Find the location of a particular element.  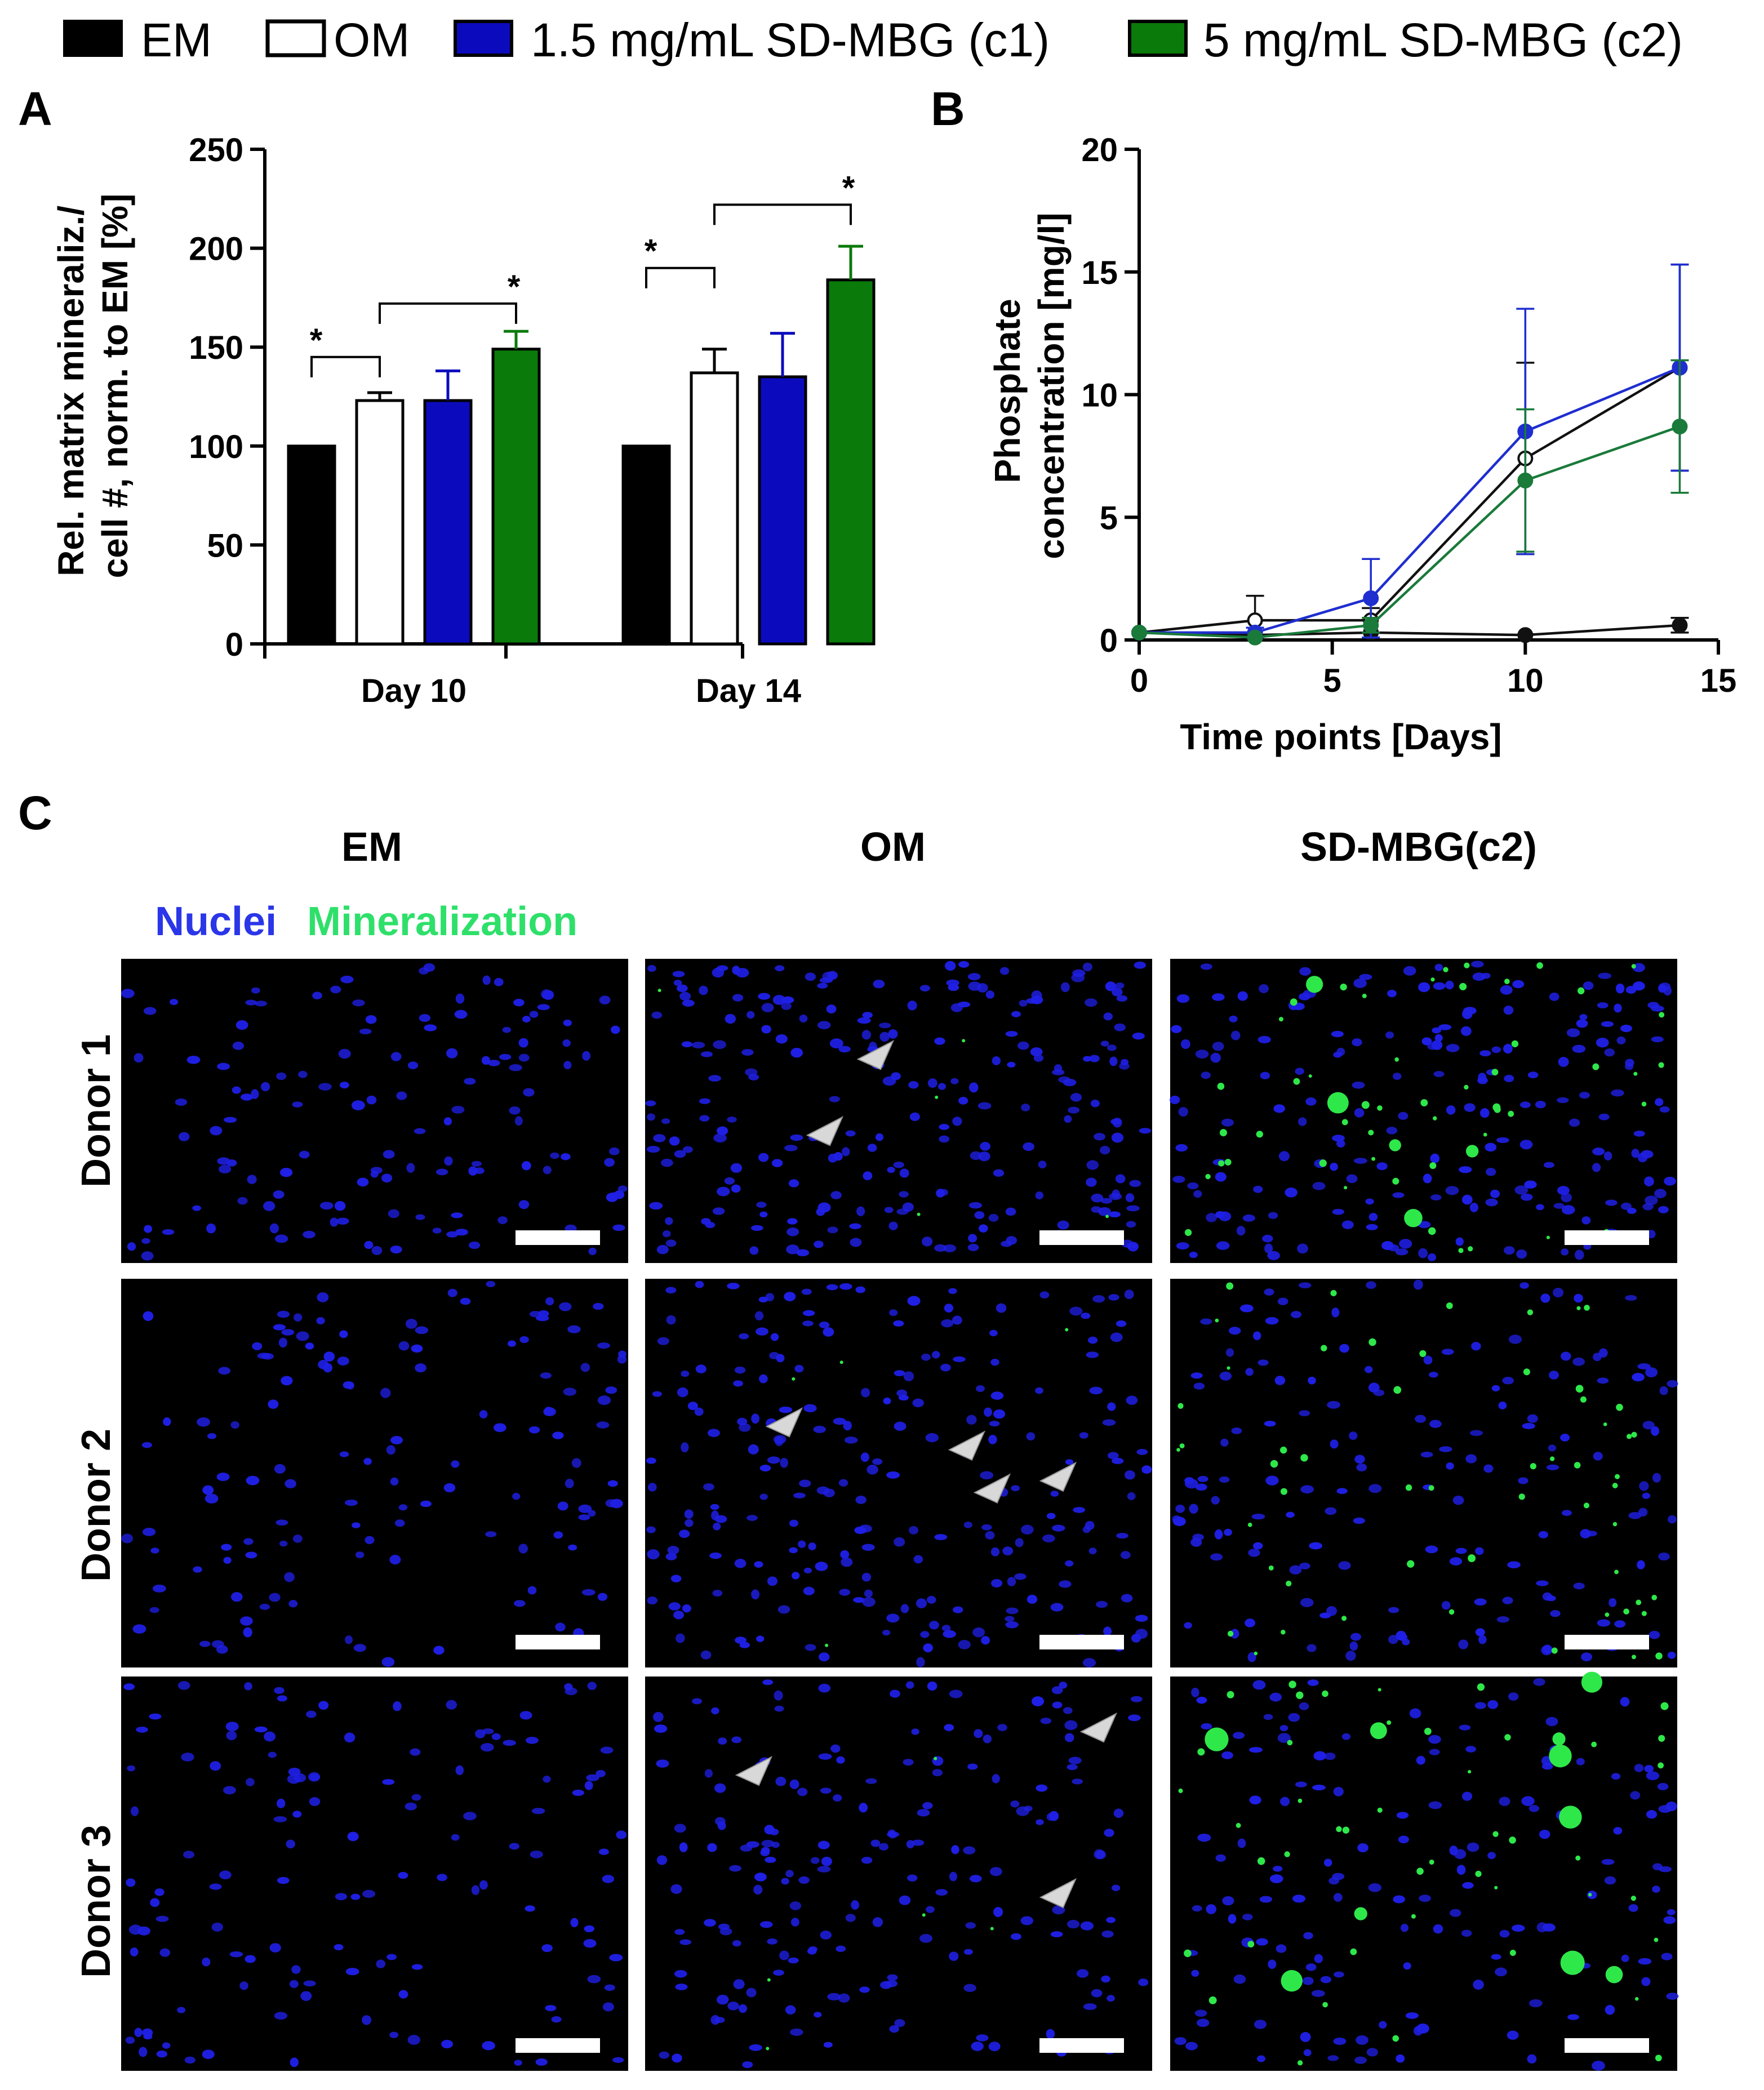

row-label-donor-3: Donor 3 is located at coordinates (96, 1902).